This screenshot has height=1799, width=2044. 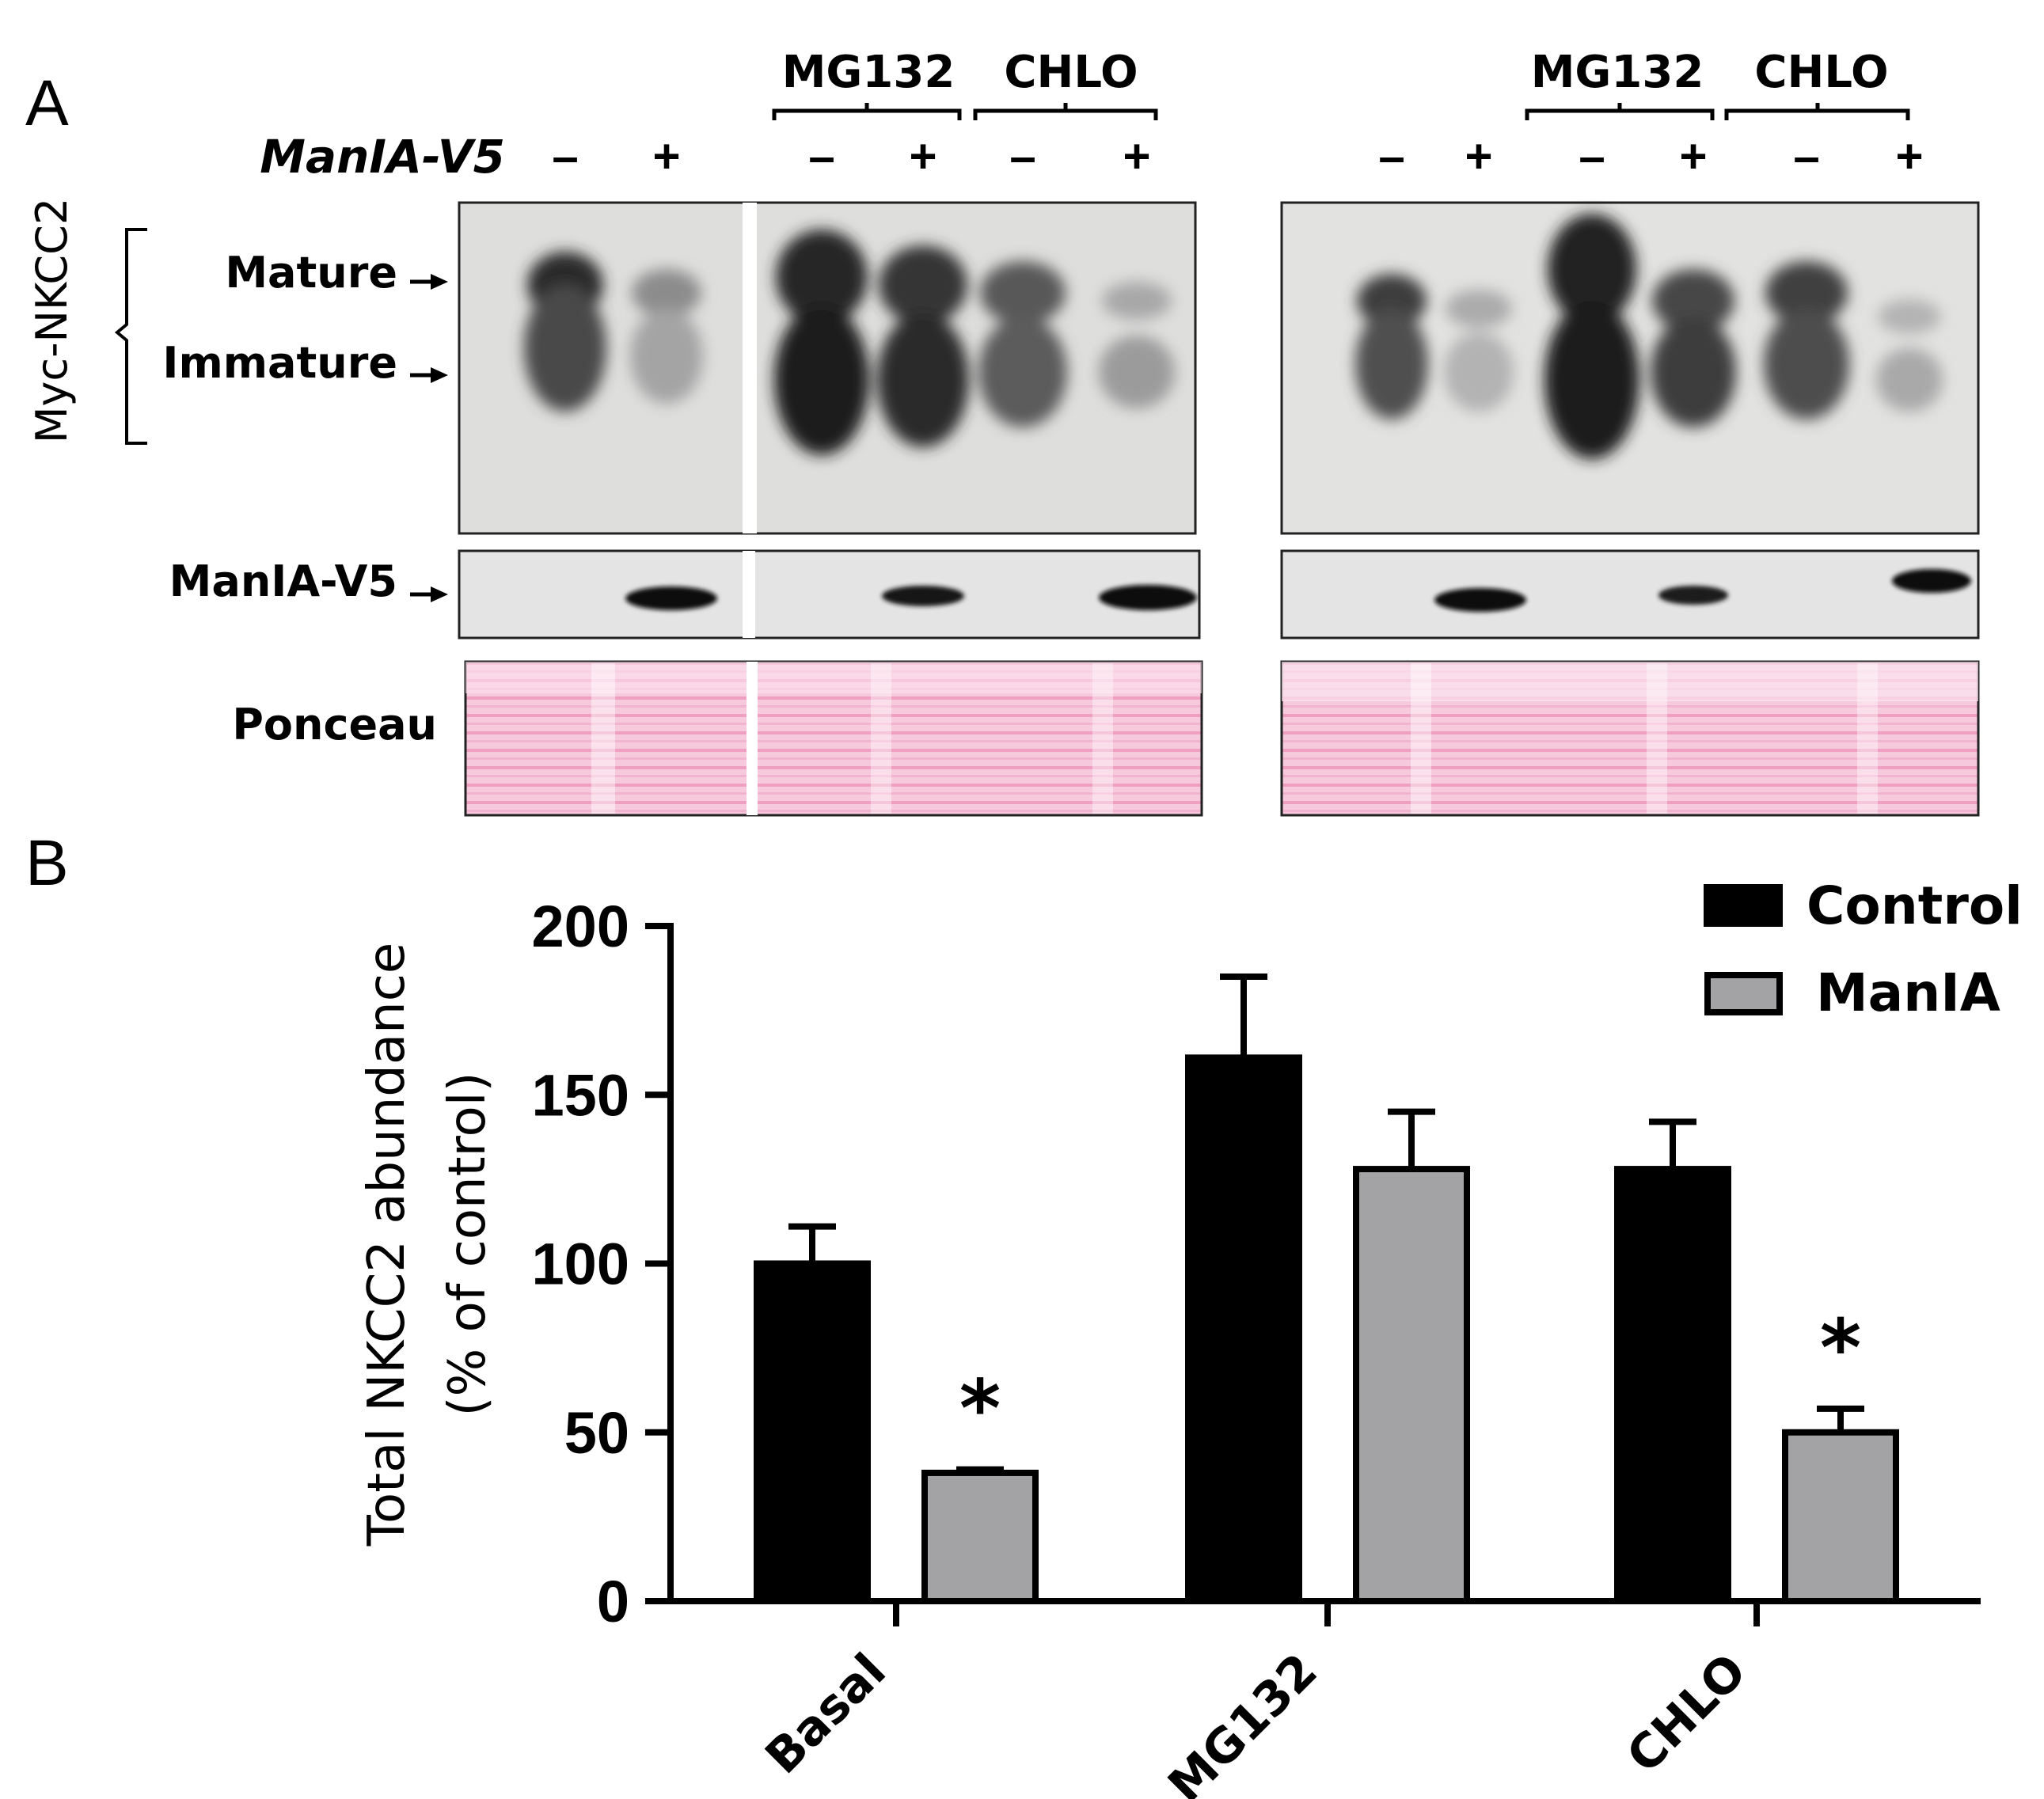 What do you see at coordinates (812, 1432) in the screenshot?
I see `bar-control-basal` at bounding box center [812, 1432].